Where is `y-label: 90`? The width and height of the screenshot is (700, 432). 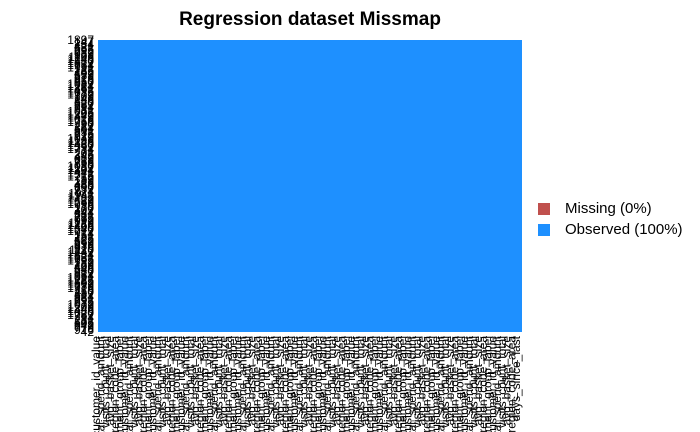
y-label: 90 is located at coordinates (88, 124).